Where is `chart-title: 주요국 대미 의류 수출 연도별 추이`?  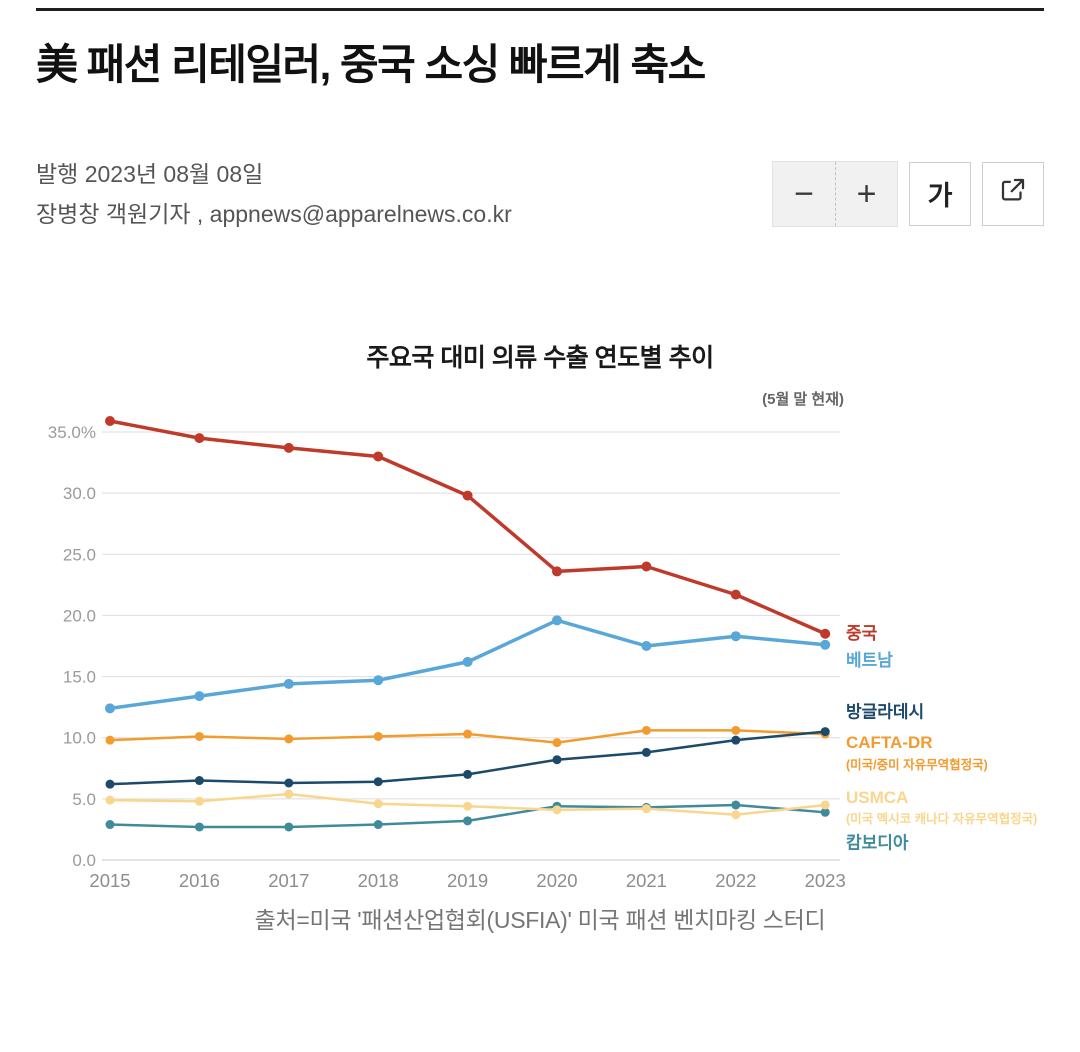
chart-title: 주요국 대미 의류 수출 연도별 추이 is located at coordinates (540, 358).